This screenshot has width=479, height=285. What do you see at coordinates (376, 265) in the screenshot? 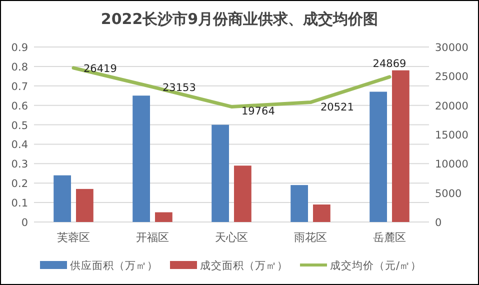
I see `legend-label: 成交均价（元/㎡）` at bounding box center [376, 265].